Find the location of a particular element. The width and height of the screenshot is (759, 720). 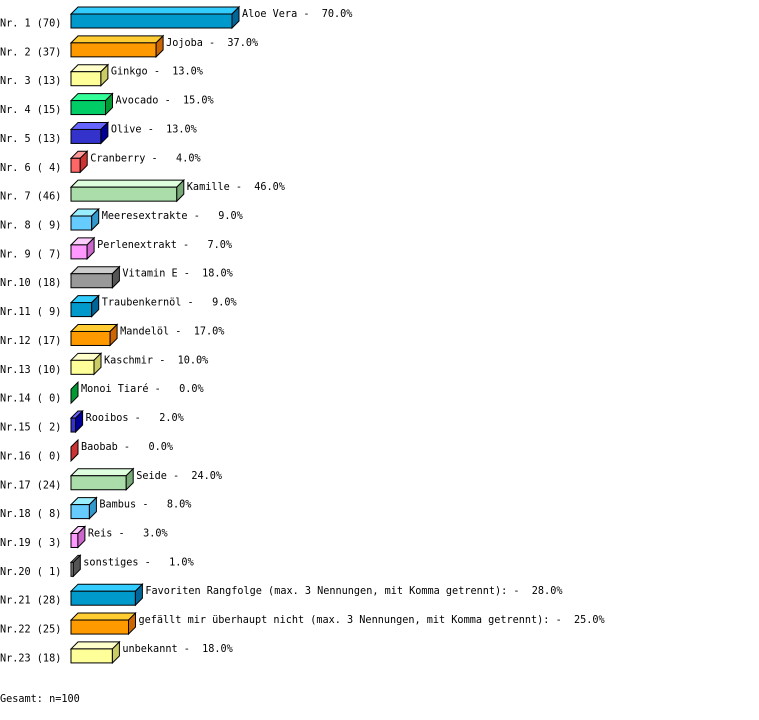

row-label: Nr.14 ( 0) is located at coordinates (30, 399).